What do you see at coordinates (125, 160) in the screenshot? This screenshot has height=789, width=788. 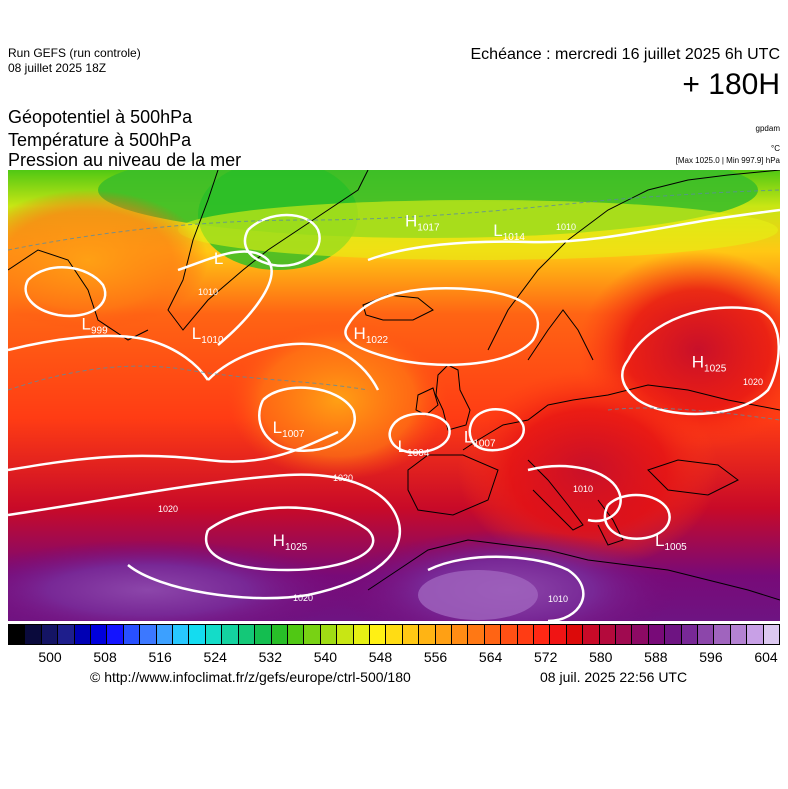 I see `parameter-mslp: Pression au niveau de la mer` at bounding box center [125, 160].